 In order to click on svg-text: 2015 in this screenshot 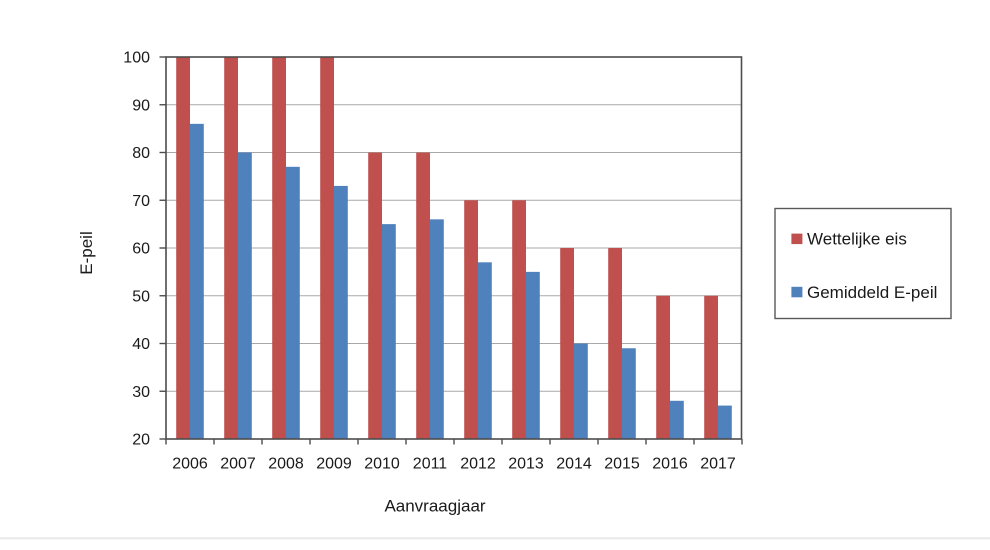, I will do `click(622, 464)`.